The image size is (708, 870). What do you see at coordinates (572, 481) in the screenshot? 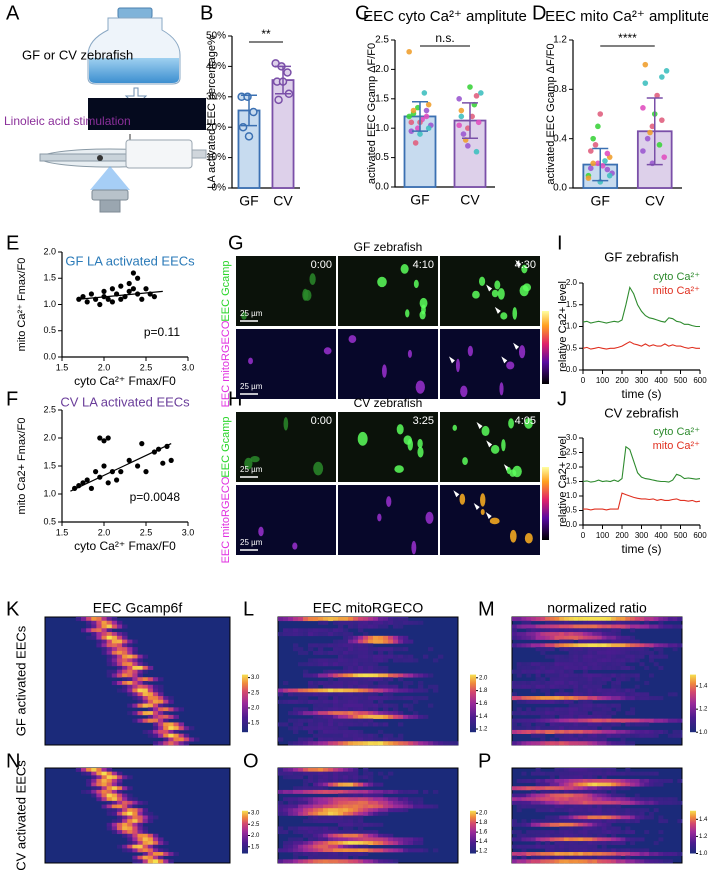
I see `y-tick-label: 1.5` at bounding box center [572, 481].